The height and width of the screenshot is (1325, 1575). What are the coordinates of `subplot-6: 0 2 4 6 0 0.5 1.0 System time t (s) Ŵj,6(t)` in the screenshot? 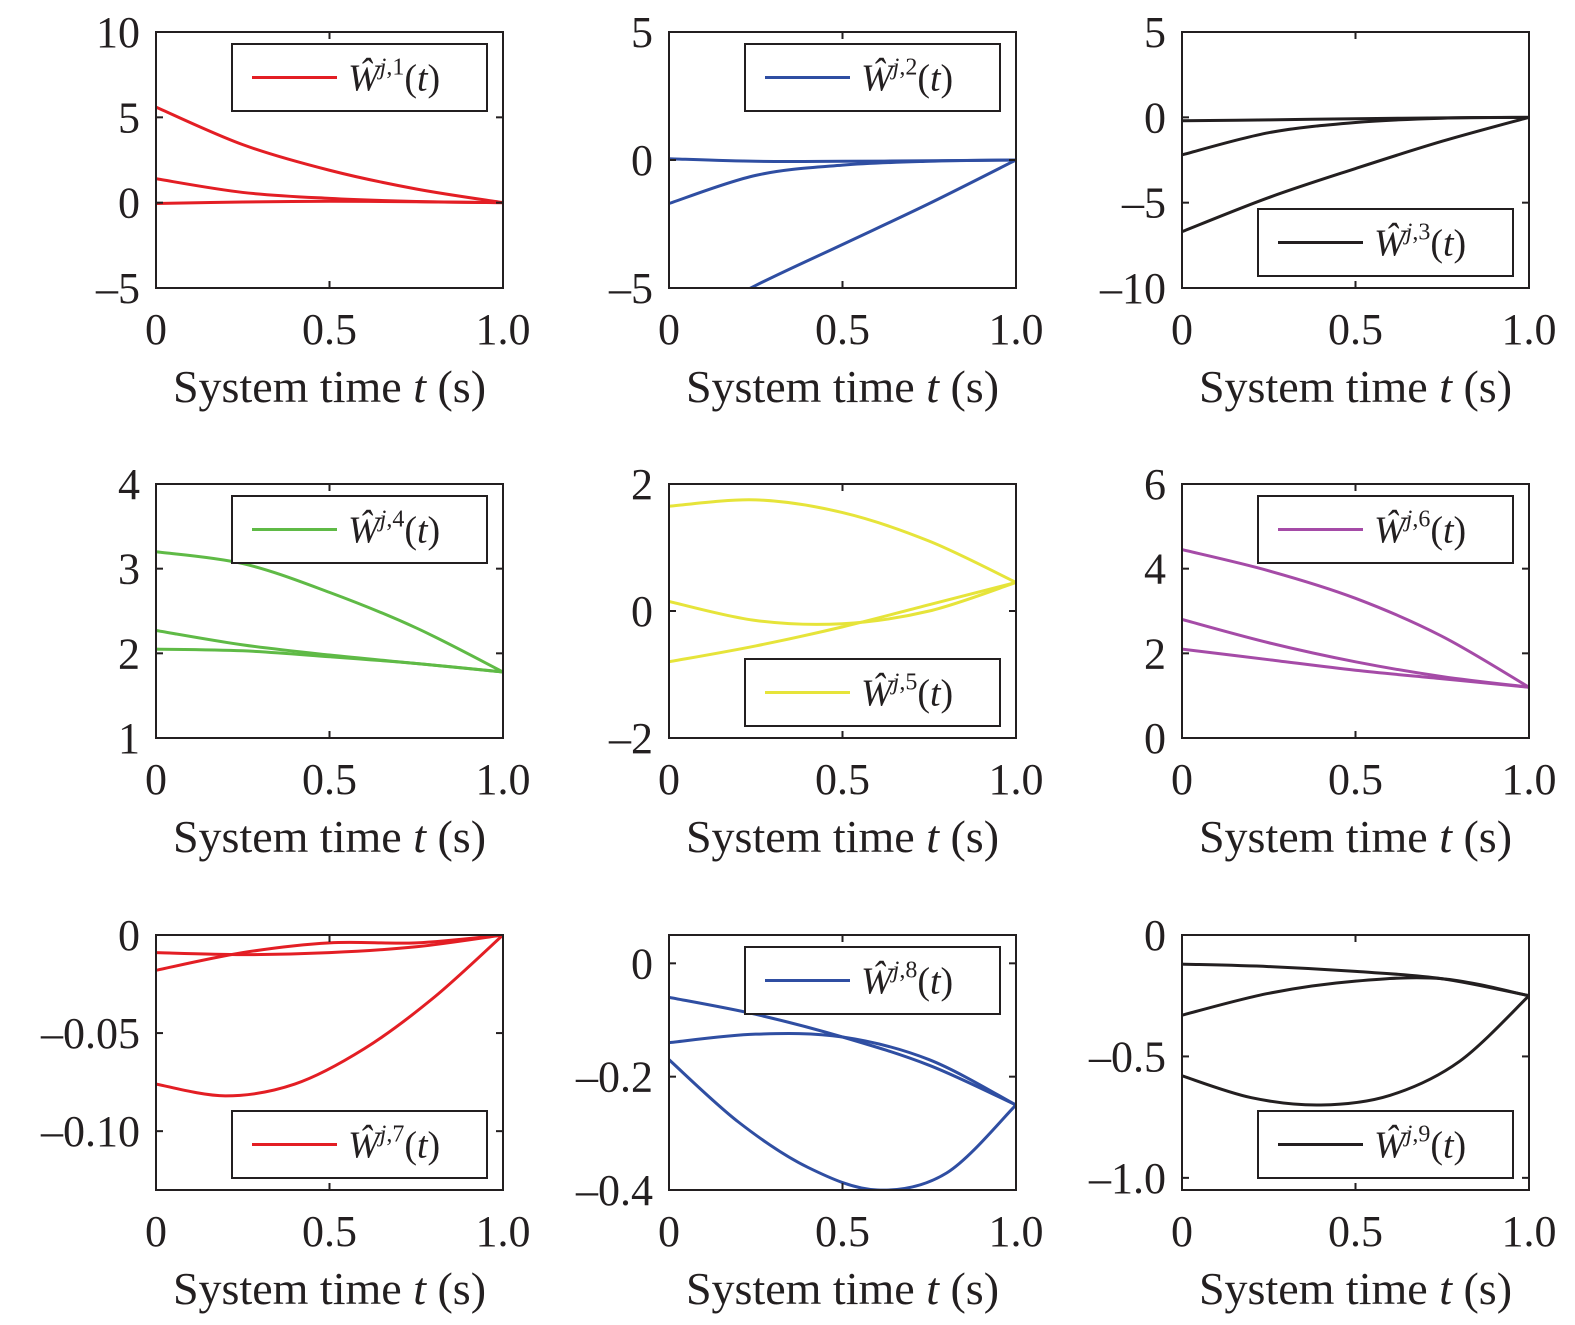 It's located at (1350, 661).